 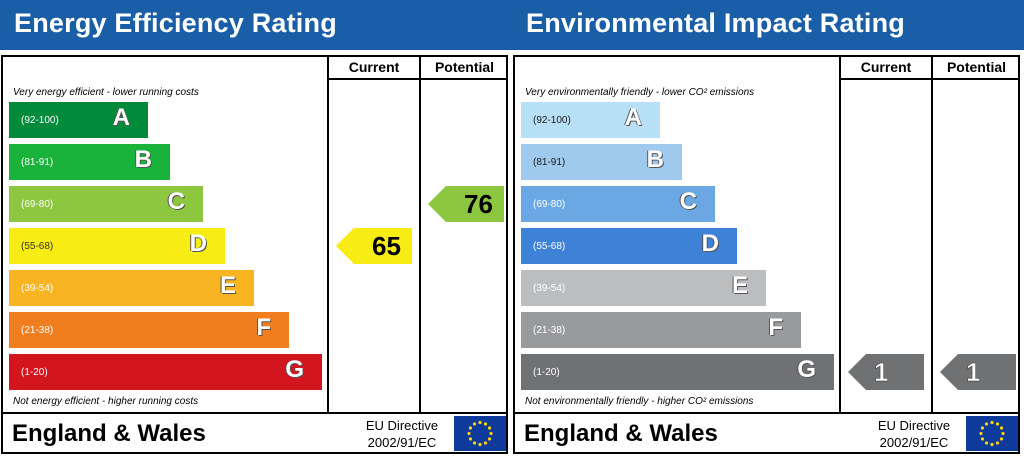 I want to click on potential-rating-arrow: 76, so click(x=466, y=204).